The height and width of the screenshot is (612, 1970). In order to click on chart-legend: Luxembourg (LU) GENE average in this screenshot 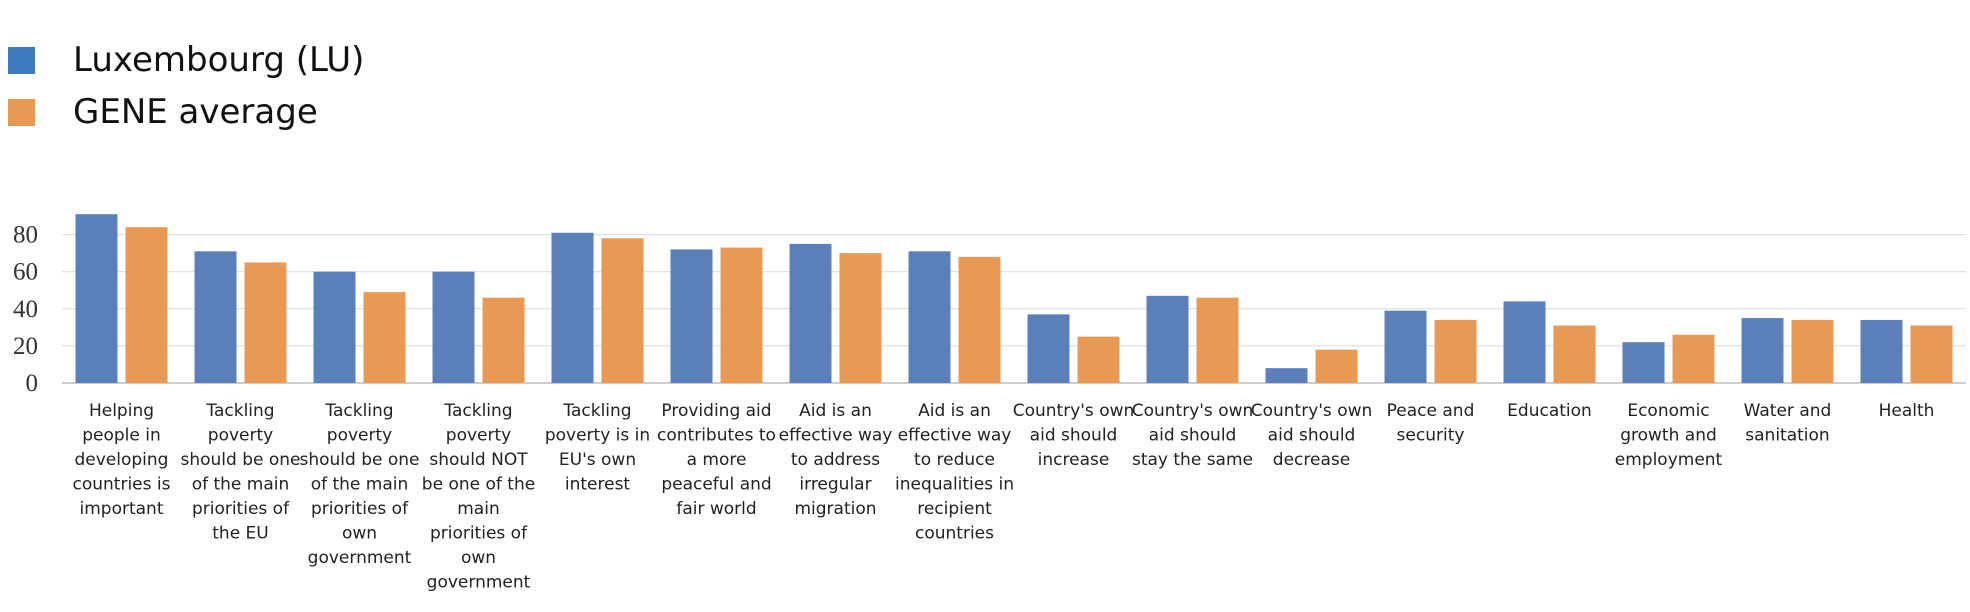, I will do `click(186, 86)`.